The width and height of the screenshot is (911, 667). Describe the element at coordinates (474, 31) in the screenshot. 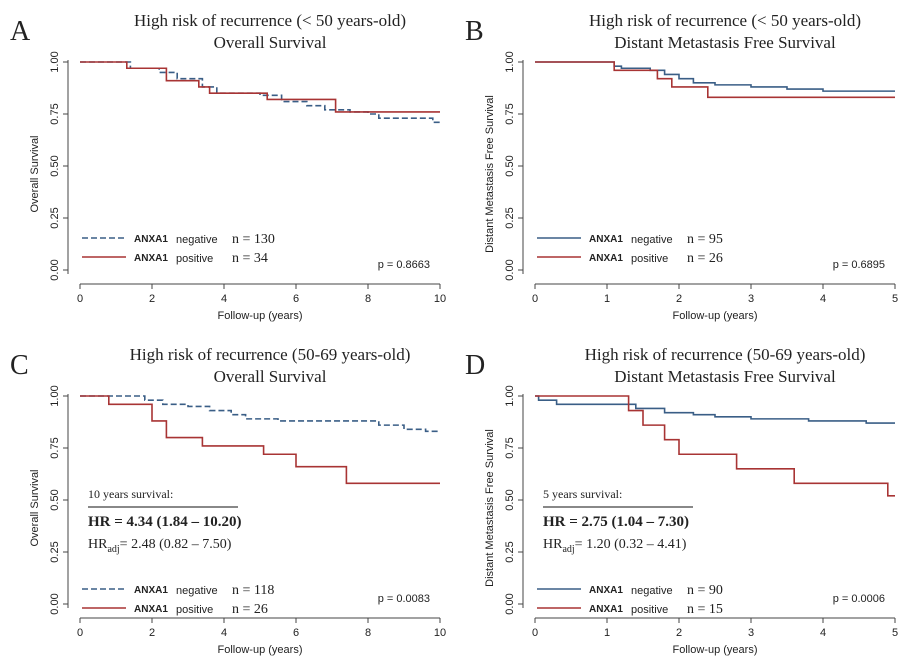

I see `panel-letter: B` at that location.